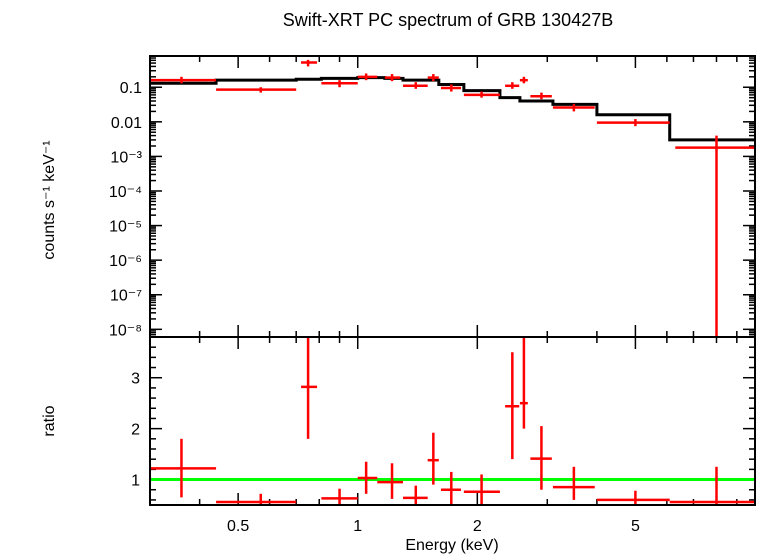  I want to click on y-tick-label: 2, so click(135, 430).